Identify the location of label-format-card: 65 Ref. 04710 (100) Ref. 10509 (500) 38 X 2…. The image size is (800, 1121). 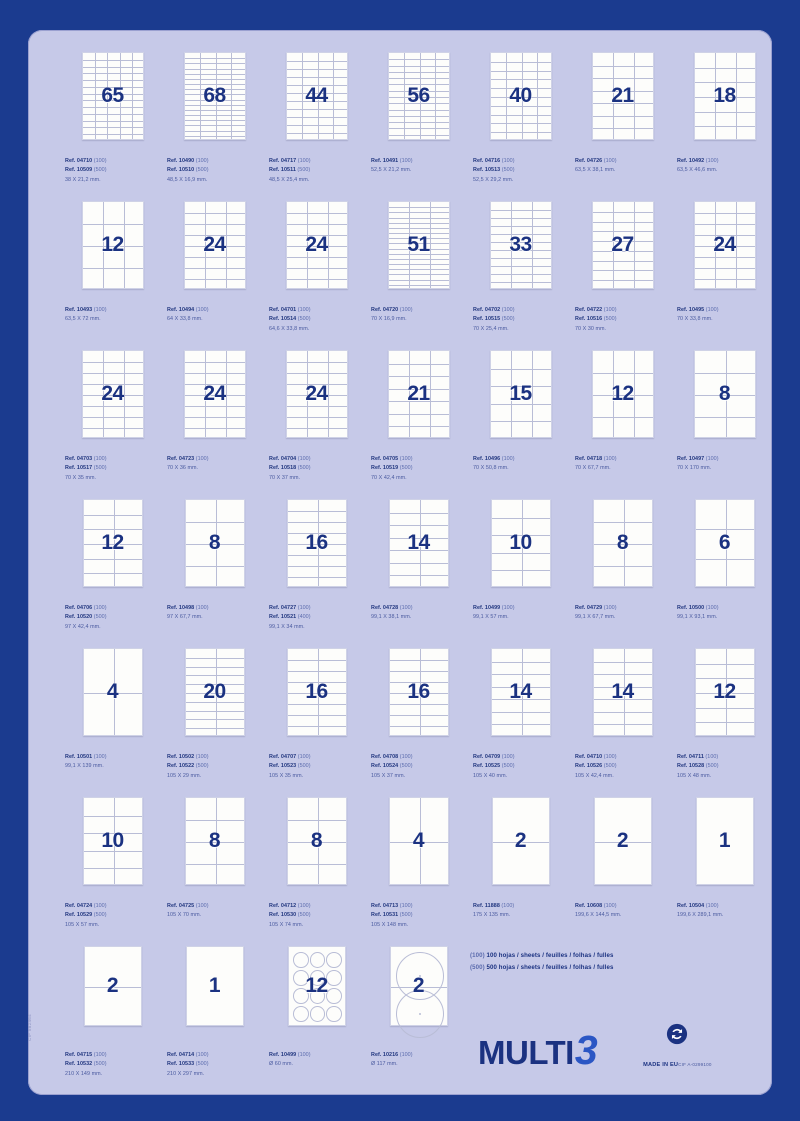
(112, 126).